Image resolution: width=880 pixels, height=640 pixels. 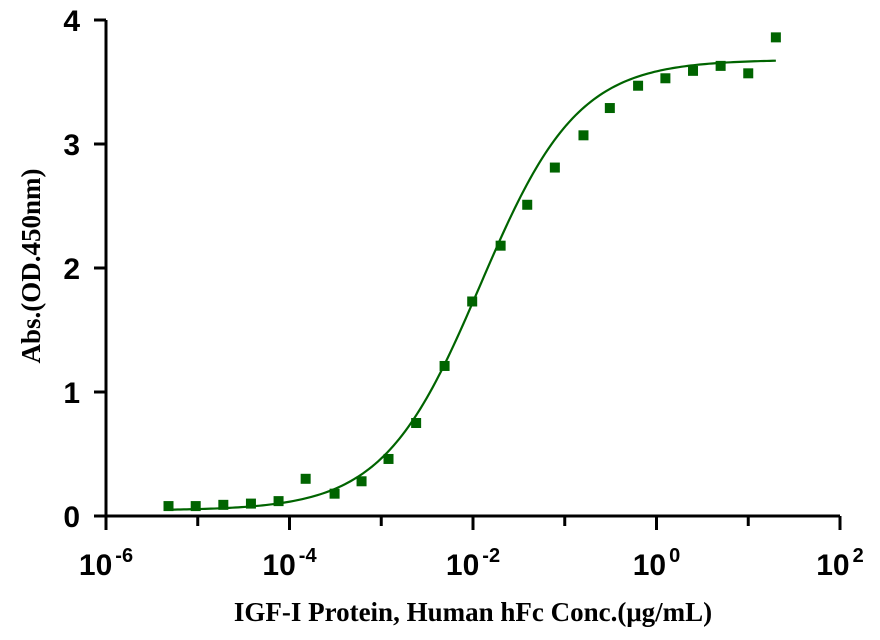 What do you see at coordinates (31, 265) in the screenshot?
I see `y-axis-label: Abs.(OD.450nm)` at bounding box center [31, 265].